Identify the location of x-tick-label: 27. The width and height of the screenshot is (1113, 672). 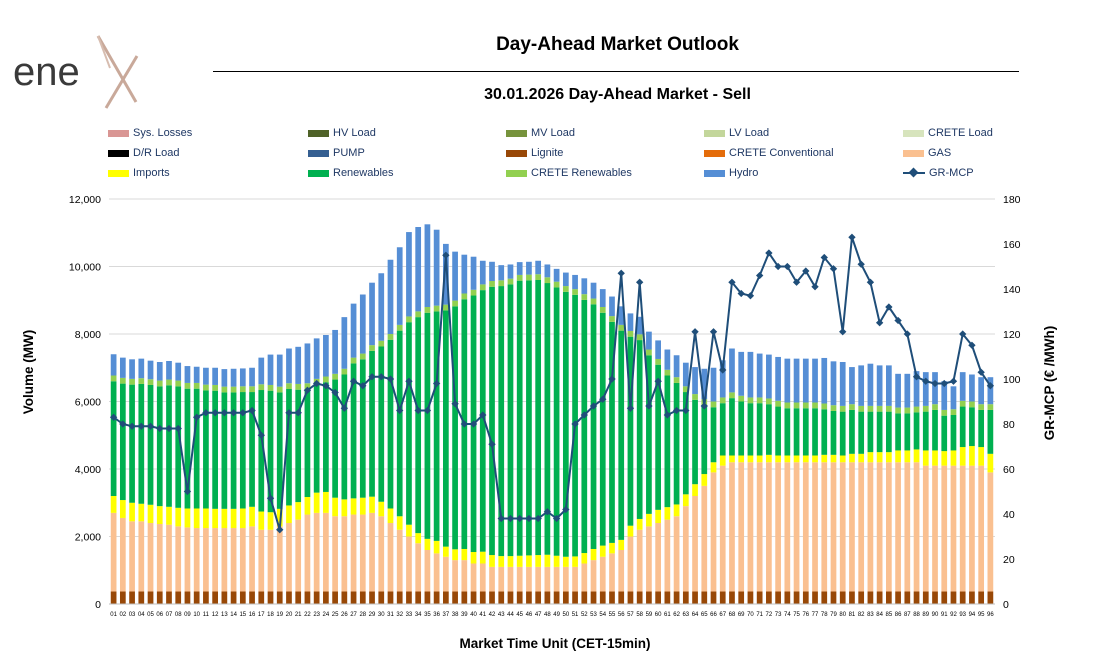
(353, 615).